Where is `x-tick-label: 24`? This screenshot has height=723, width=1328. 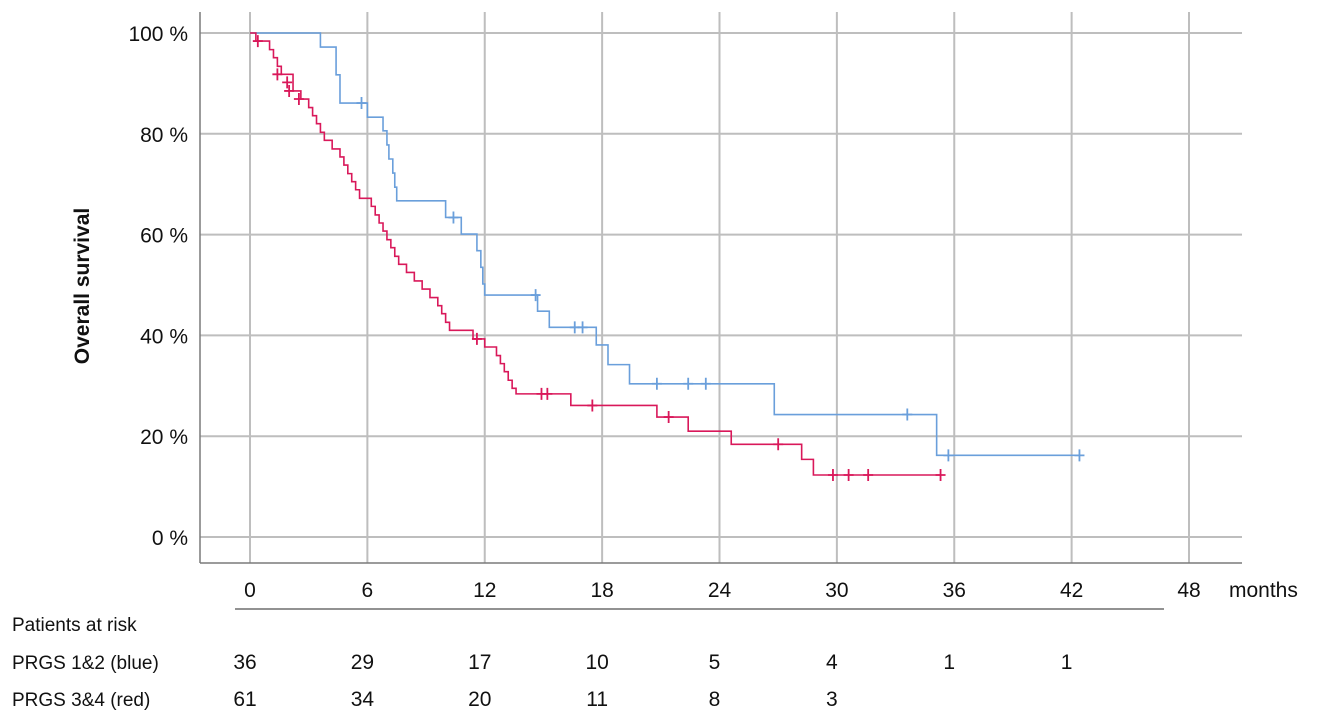 x-tick-label: 24 is located at coordinates (720, 590).